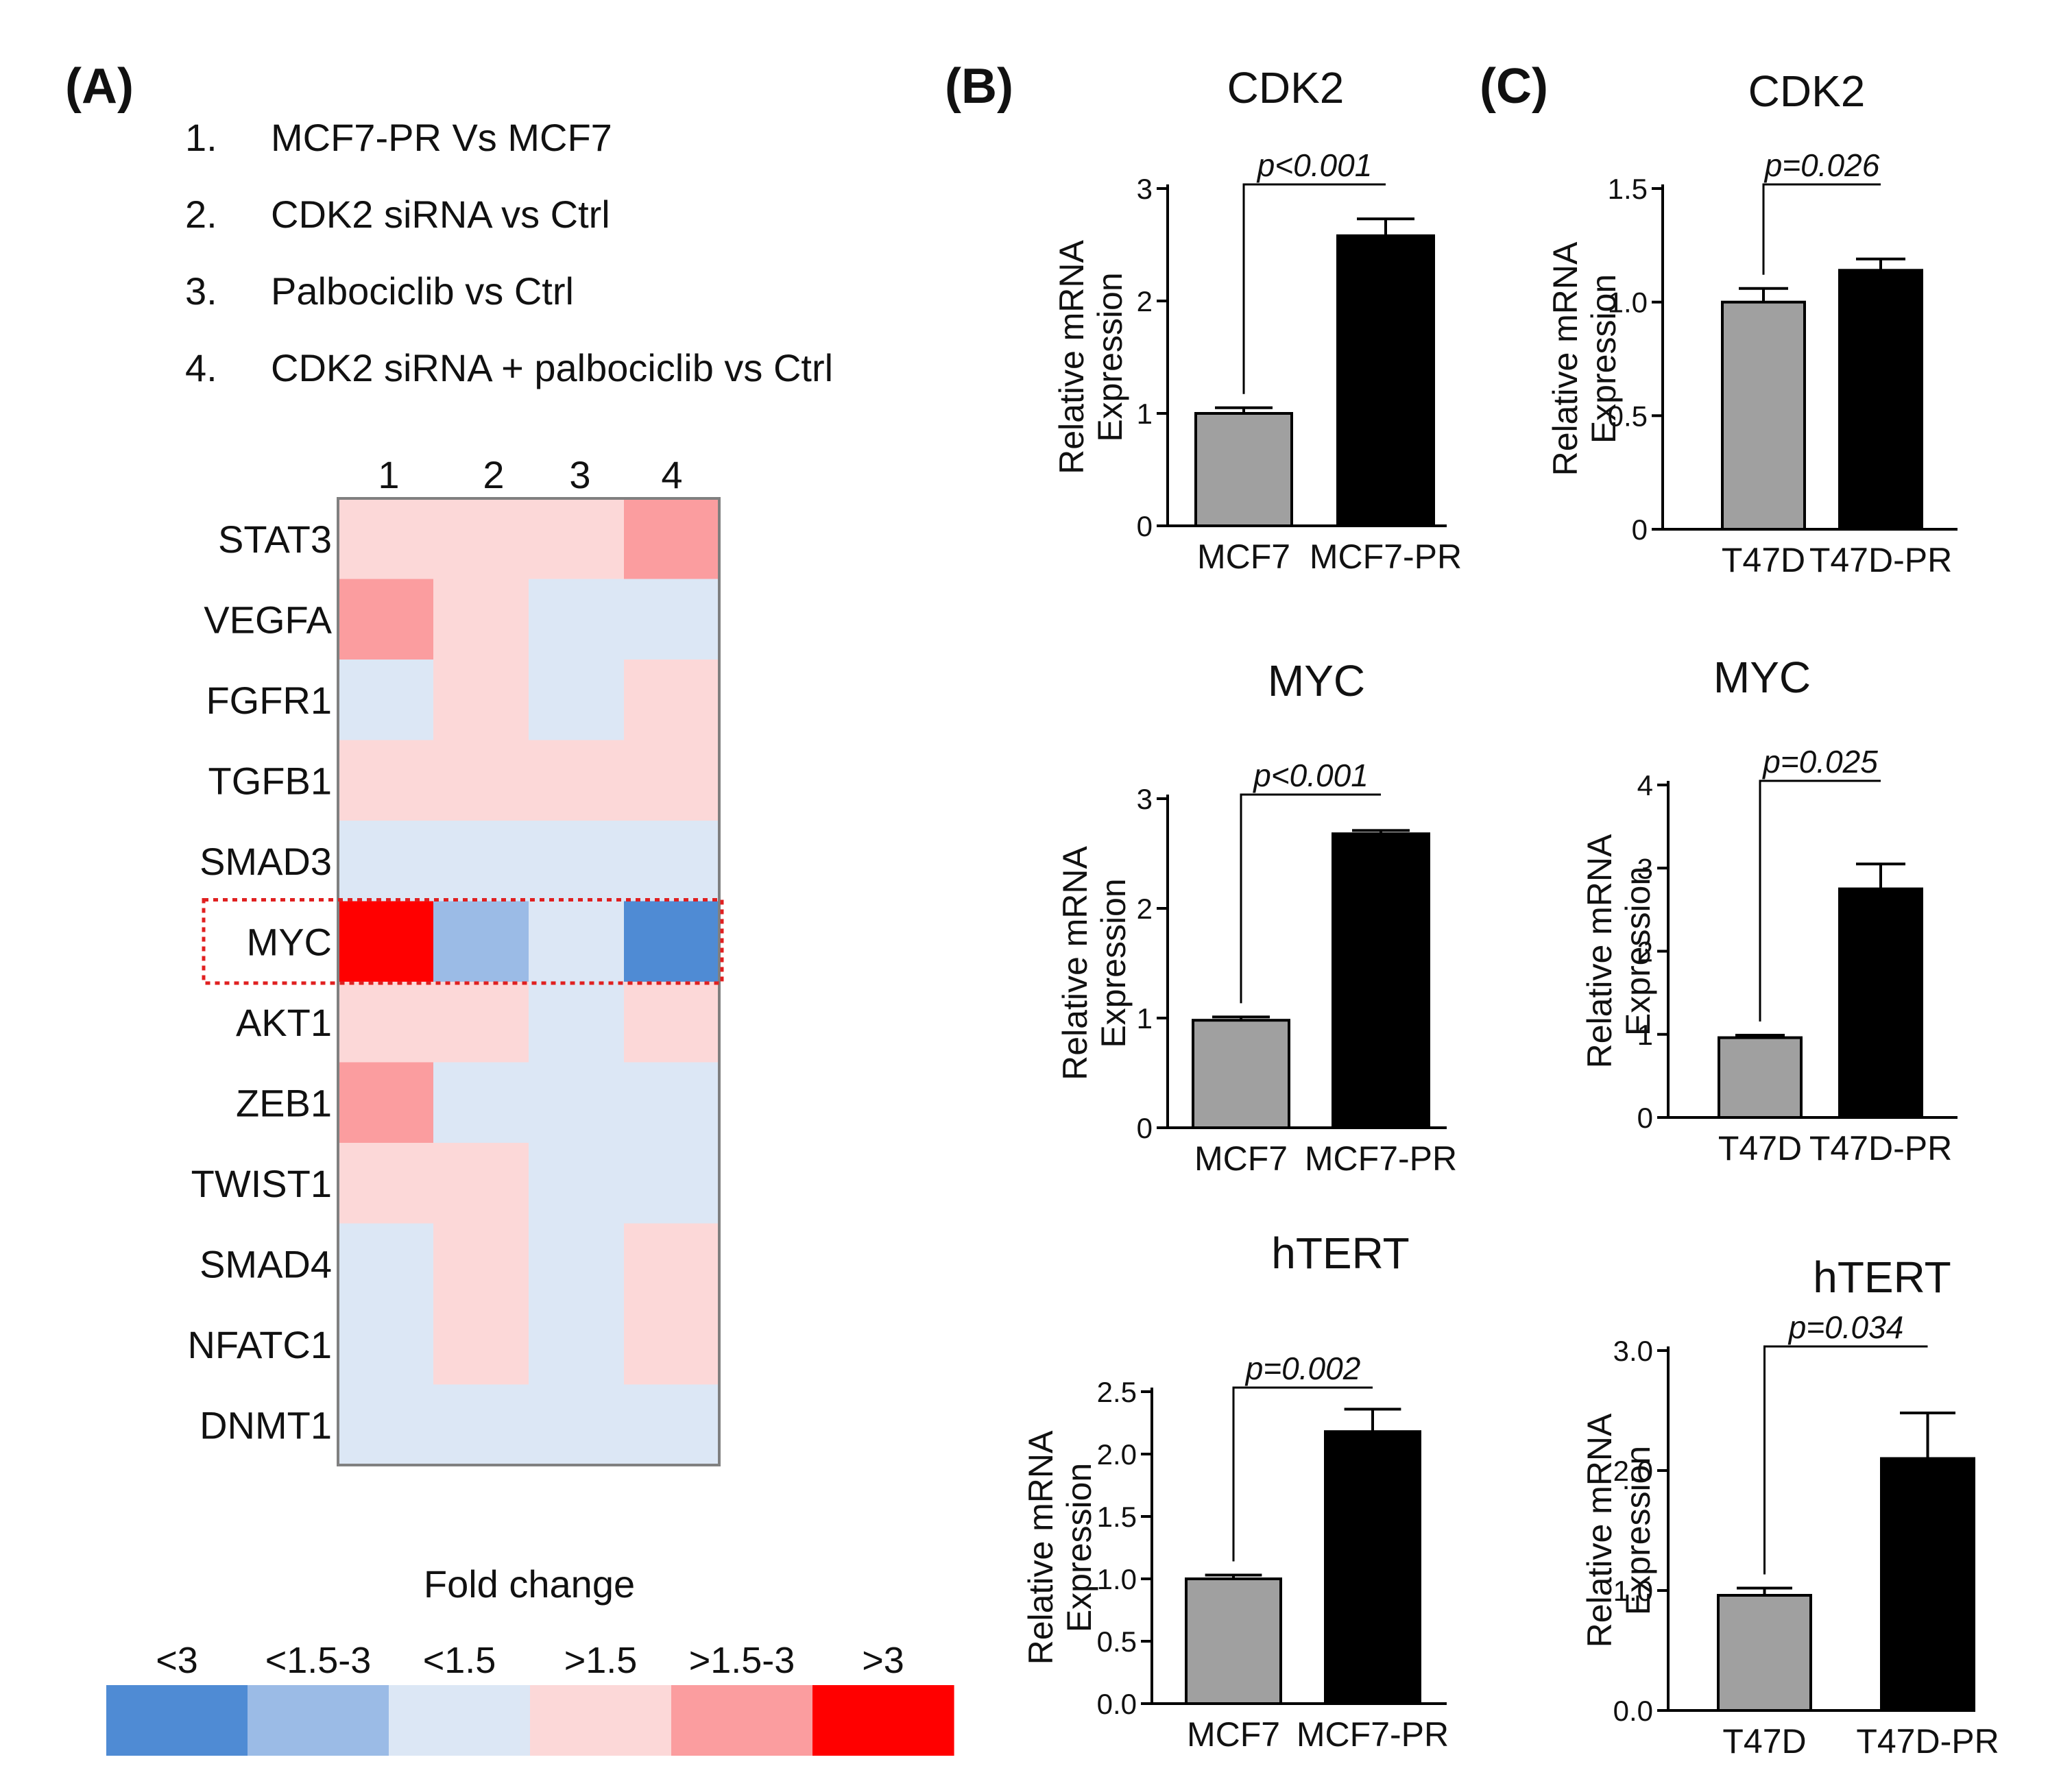 This screenshot has height=1790, width=2072. Describe the element at coordinates (1117, 1579) in the screenshot. I see `y-tick-label-htert-b: 1.0` at that location.